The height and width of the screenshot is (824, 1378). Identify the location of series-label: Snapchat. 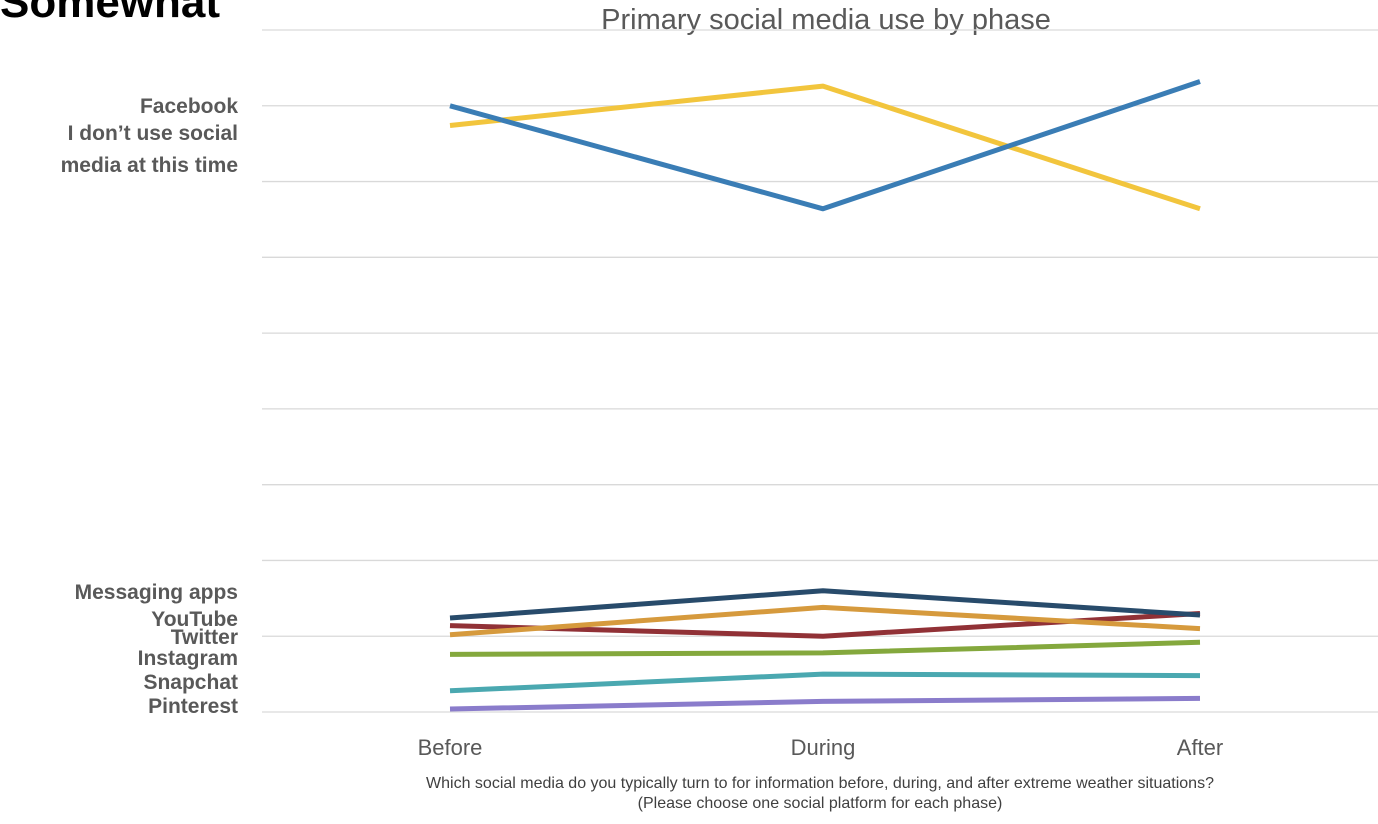
(190, 682).